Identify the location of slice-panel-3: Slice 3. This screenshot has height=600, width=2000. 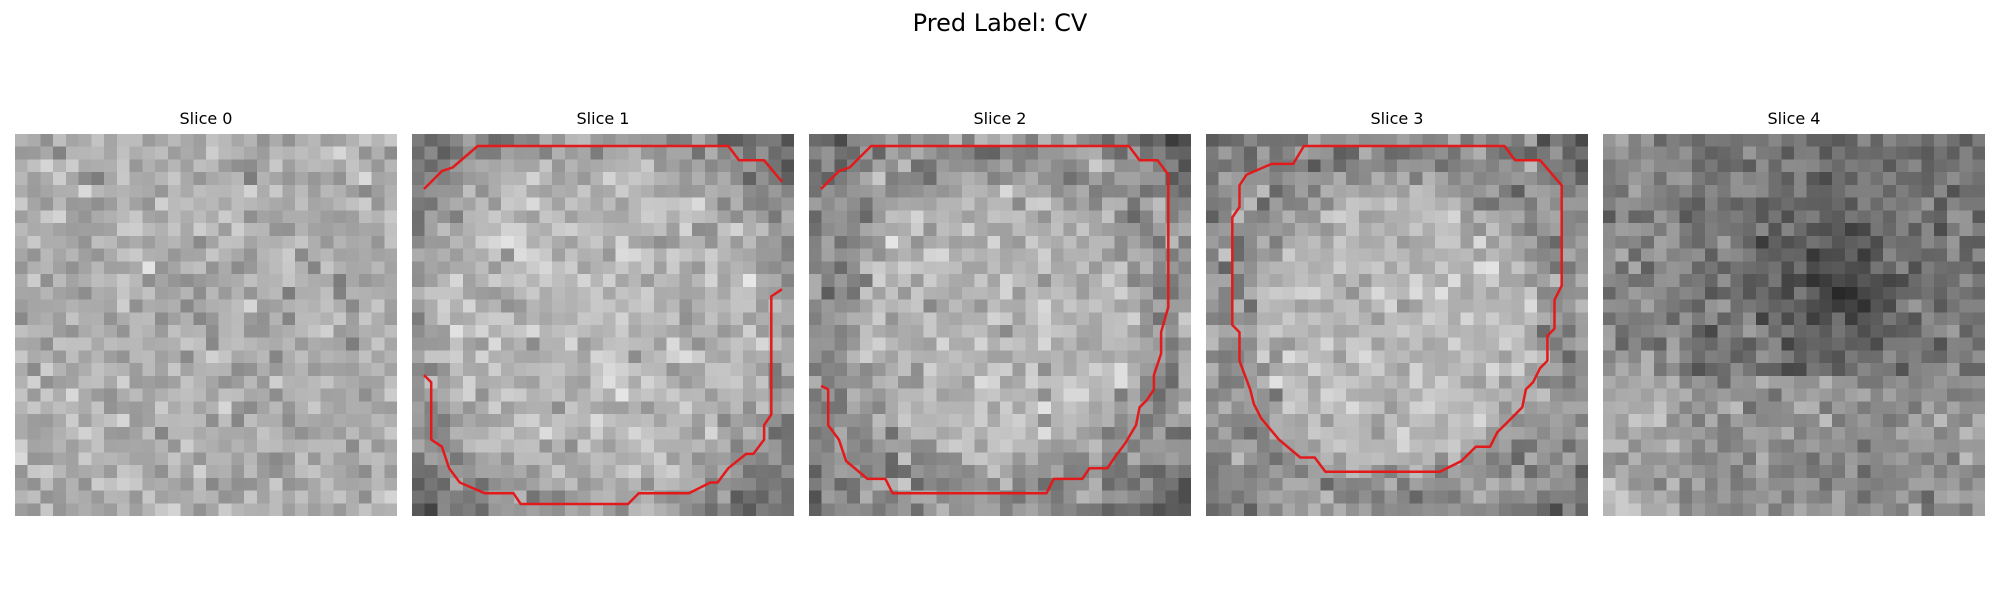
(1397, 314).